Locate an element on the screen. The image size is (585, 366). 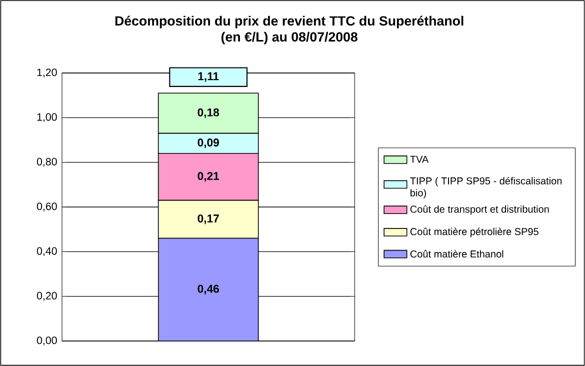
y-tick-label: 1,00 is located at coordinates (47, 117).